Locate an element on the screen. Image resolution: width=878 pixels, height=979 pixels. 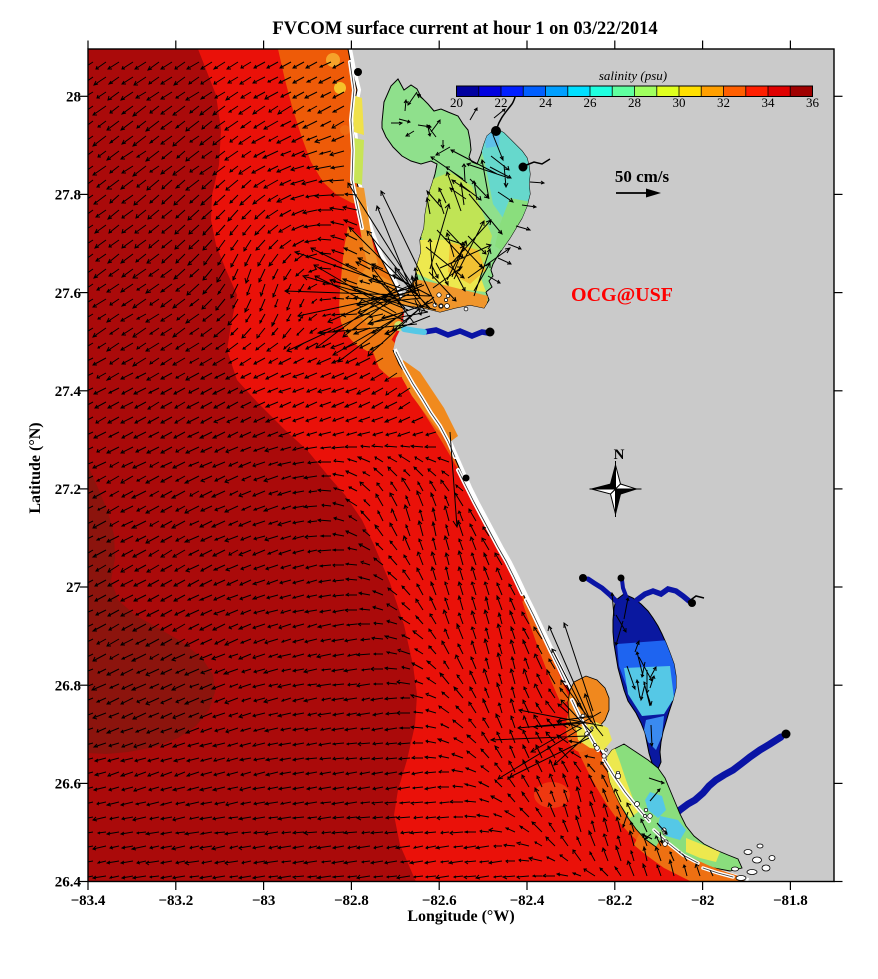
svg-text: −82.4 is located at coordinates (527, 901).